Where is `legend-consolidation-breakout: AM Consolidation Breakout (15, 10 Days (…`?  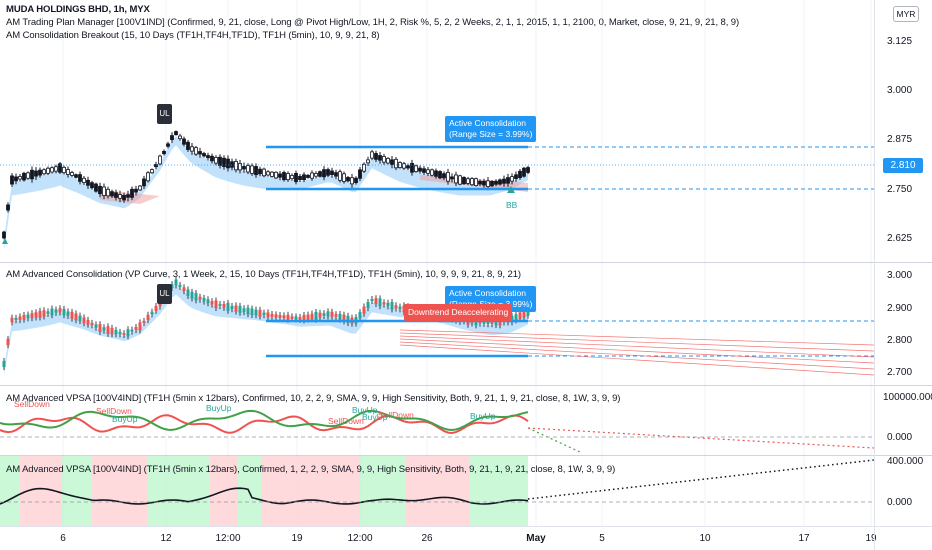
legend-consolidation-breakout: AM Consolidation Breakout (15, 10 Days (… is located at coordinates (193, 35).